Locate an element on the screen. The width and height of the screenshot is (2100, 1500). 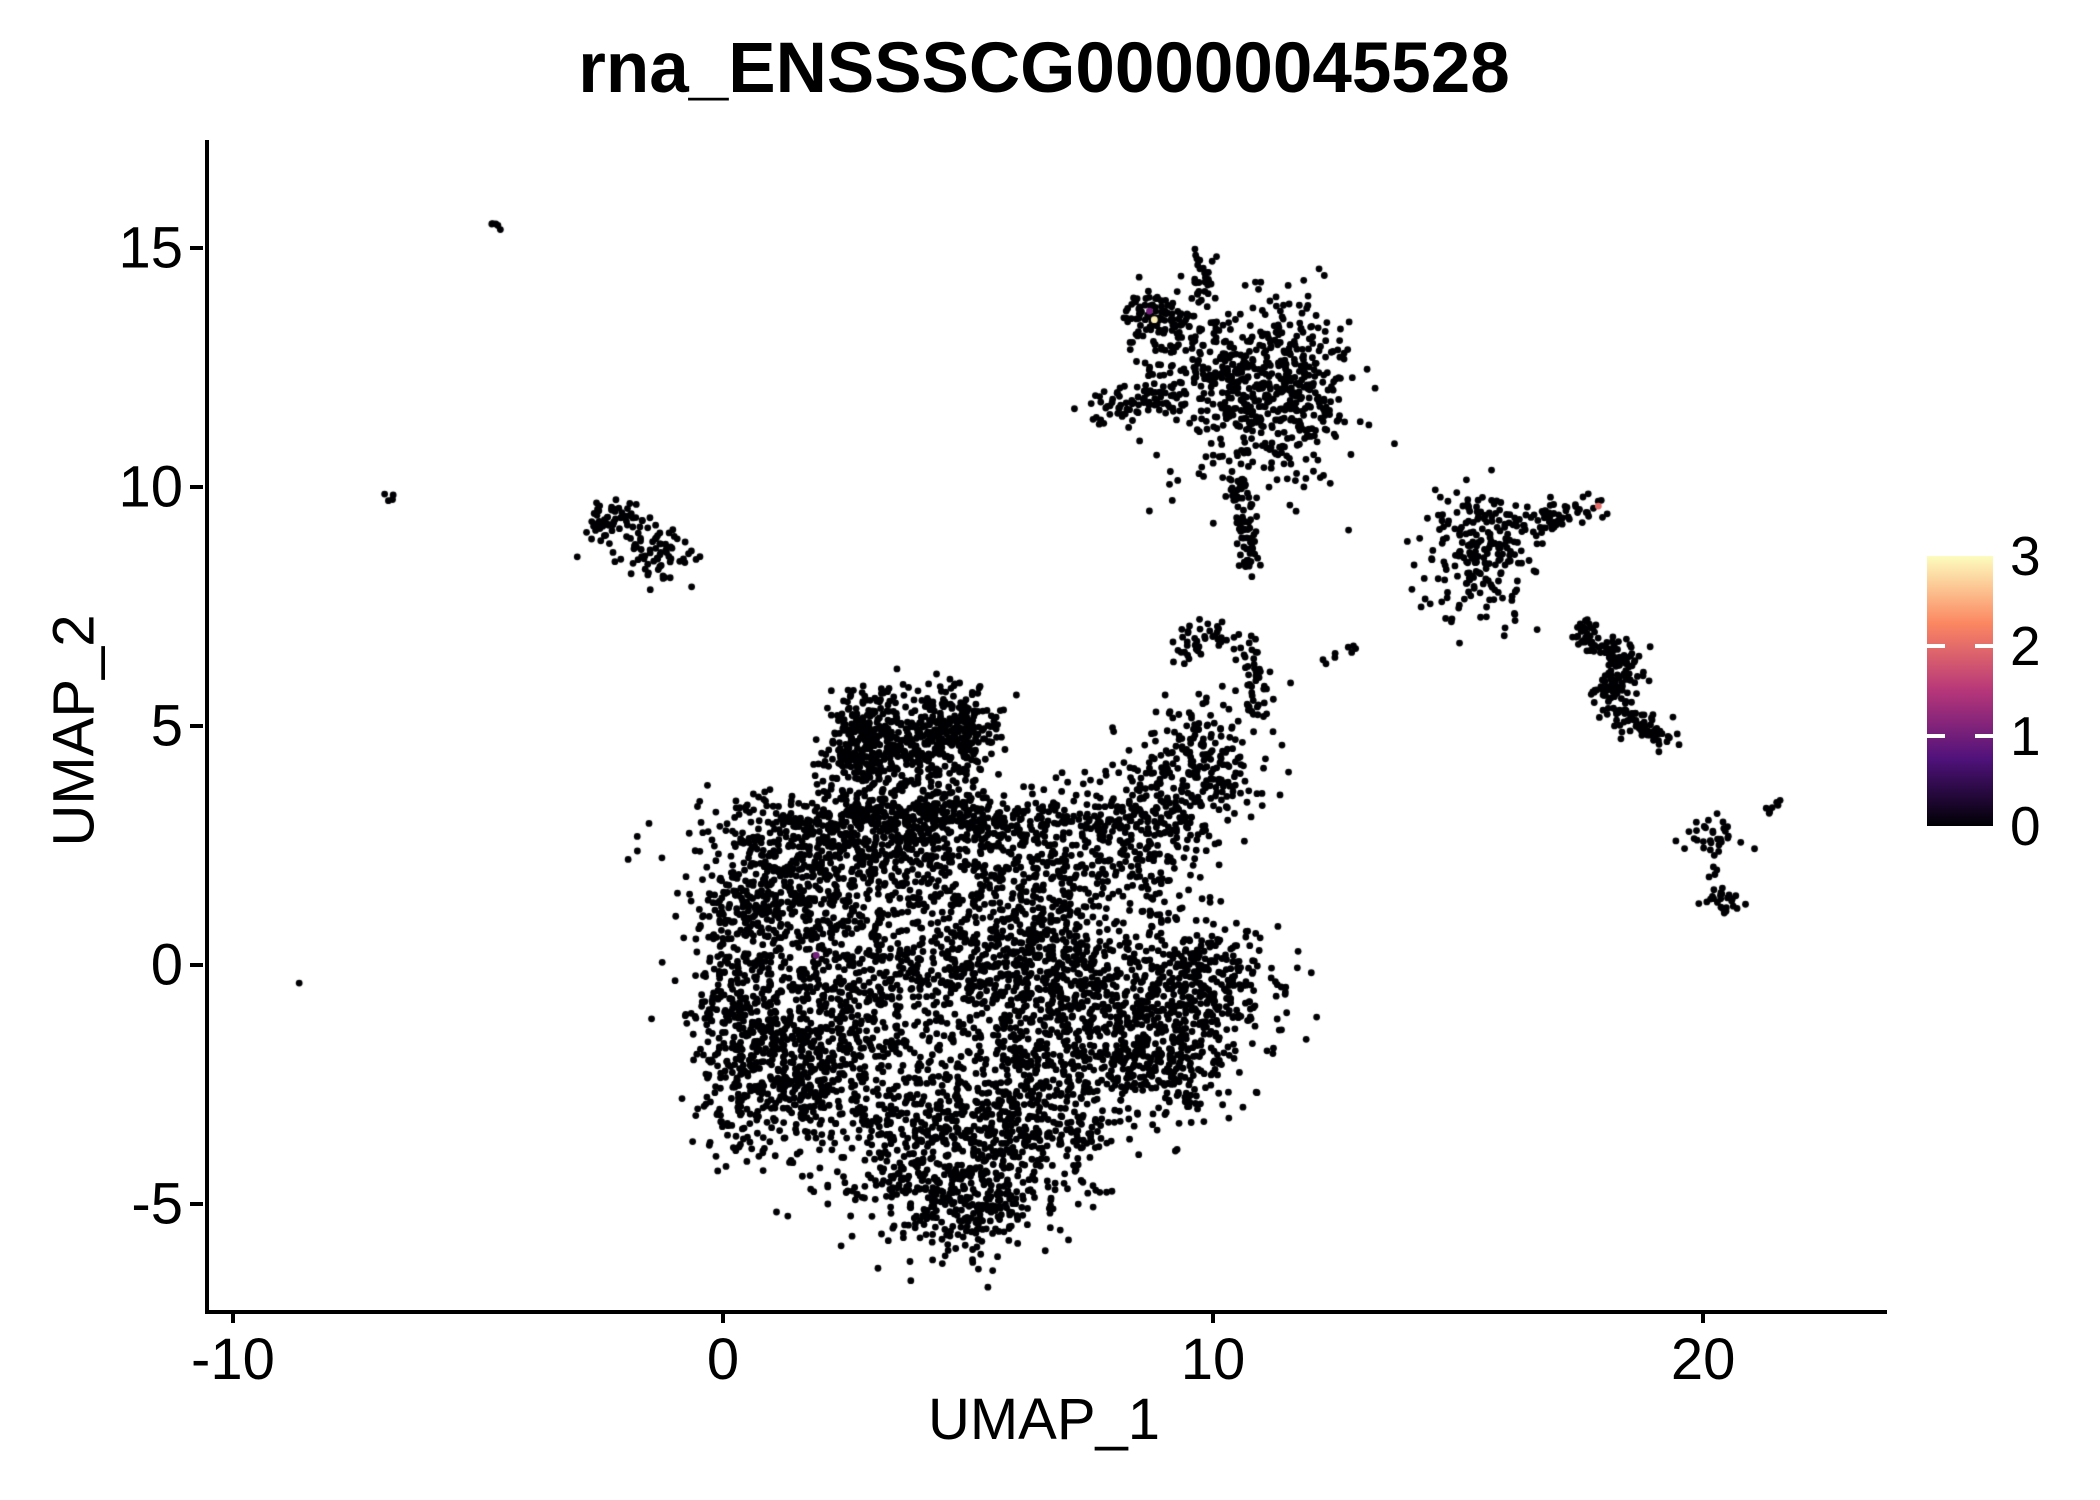
x-tick-label: 20 is located at coordinates (1703, 1359).